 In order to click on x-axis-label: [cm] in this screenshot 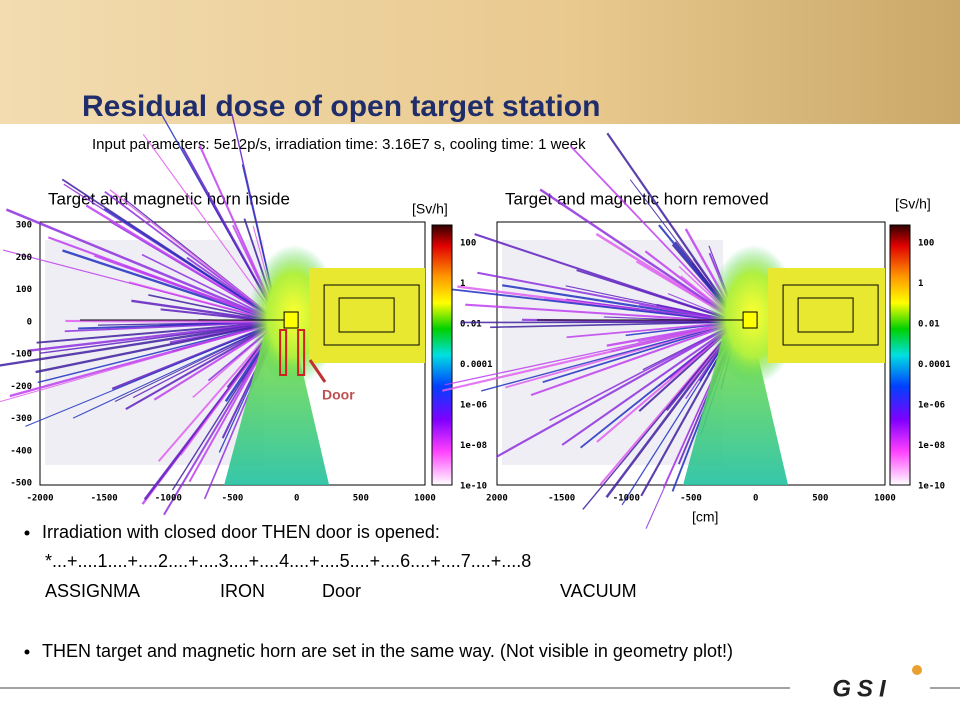, I will do `click(705, 517)`.